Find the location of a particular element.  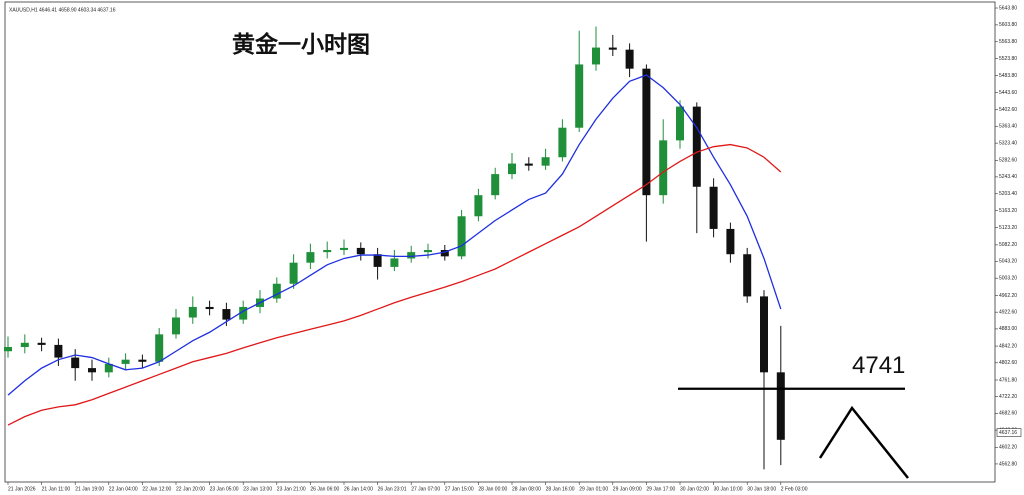

x-tick-label: 28 Jan 00:00 is located at coordinates (492, 489).